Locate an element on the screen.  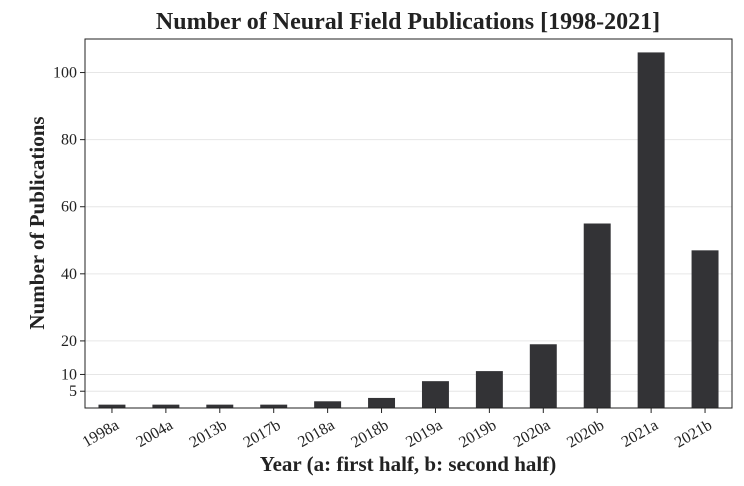
x-tick-label: 2020b is located at coordinates (585, 434).